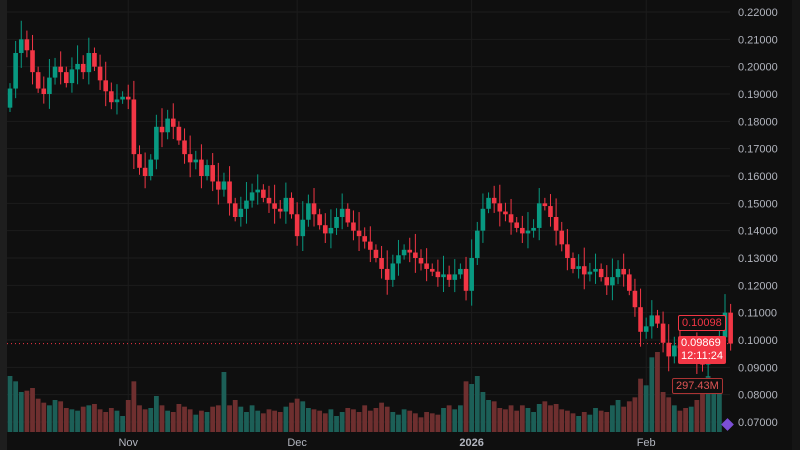 This screenshot has height=450, width=800. Describe the element at coordinates (758, 177) in the screenshot. I see `y-tick-label: 0.16000` at that location.